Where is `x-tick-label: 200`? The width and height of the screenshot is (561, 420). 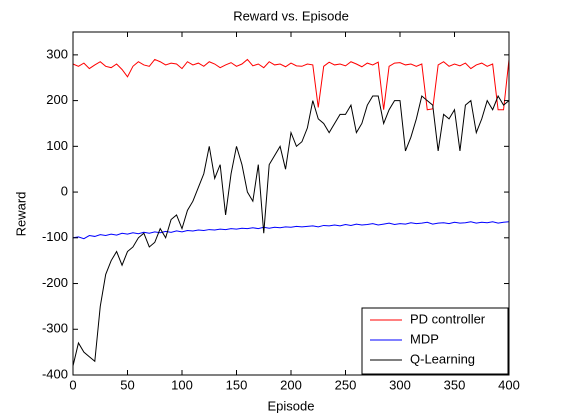 x-tick-label: 200 is located at coordinates (291, 384).